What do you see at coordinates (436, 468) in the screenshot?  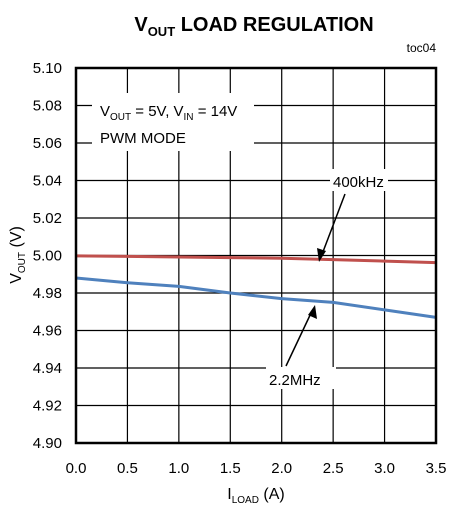 I see `x-tick-label: 3.5` at bounding box center [436, 468].